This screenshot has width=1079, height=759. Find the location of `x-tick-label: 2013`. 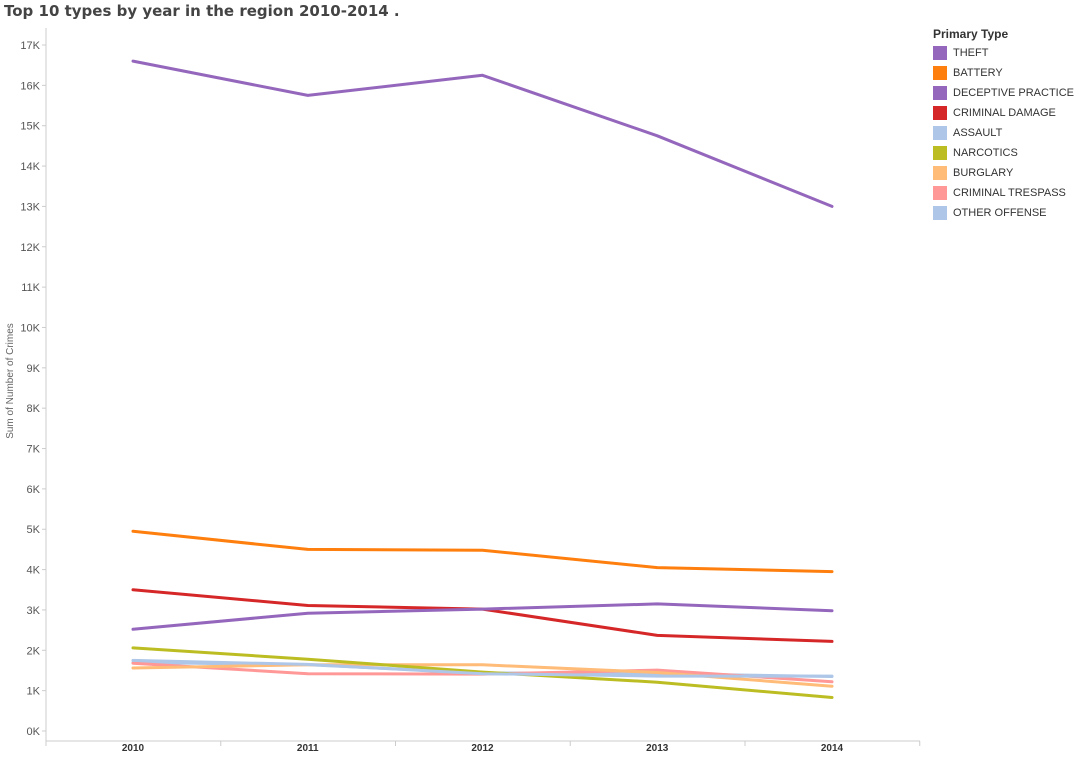

x-tick-label: 2013 is located at coordinates (657, 748).